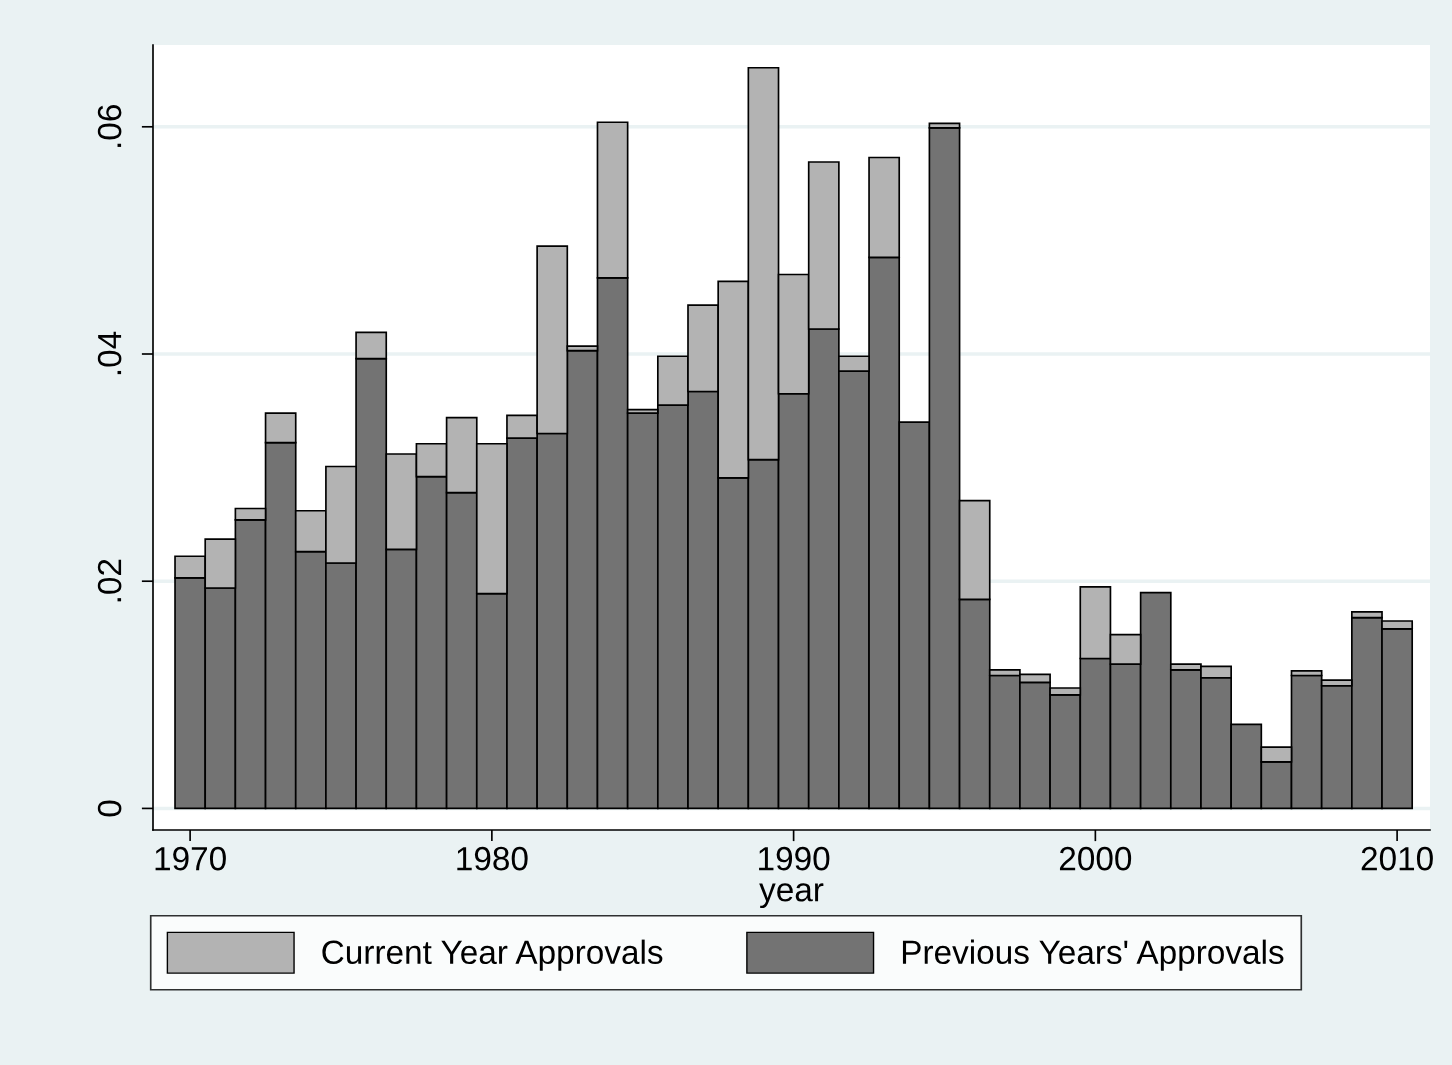 The height and width of the screenshot is (1065, 1452). What do you see at coordinates (109, 808) in the screenshot?
I see `y-tick-label: 0` at bounding box center [109, 808].